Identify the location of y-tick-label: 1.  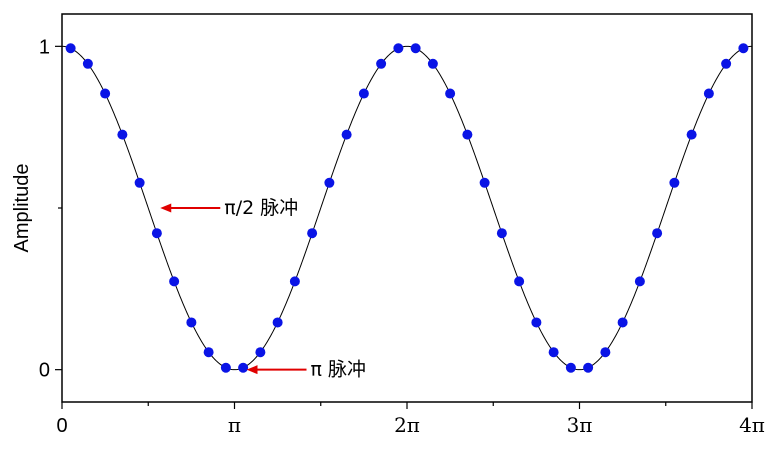
(44, 47).